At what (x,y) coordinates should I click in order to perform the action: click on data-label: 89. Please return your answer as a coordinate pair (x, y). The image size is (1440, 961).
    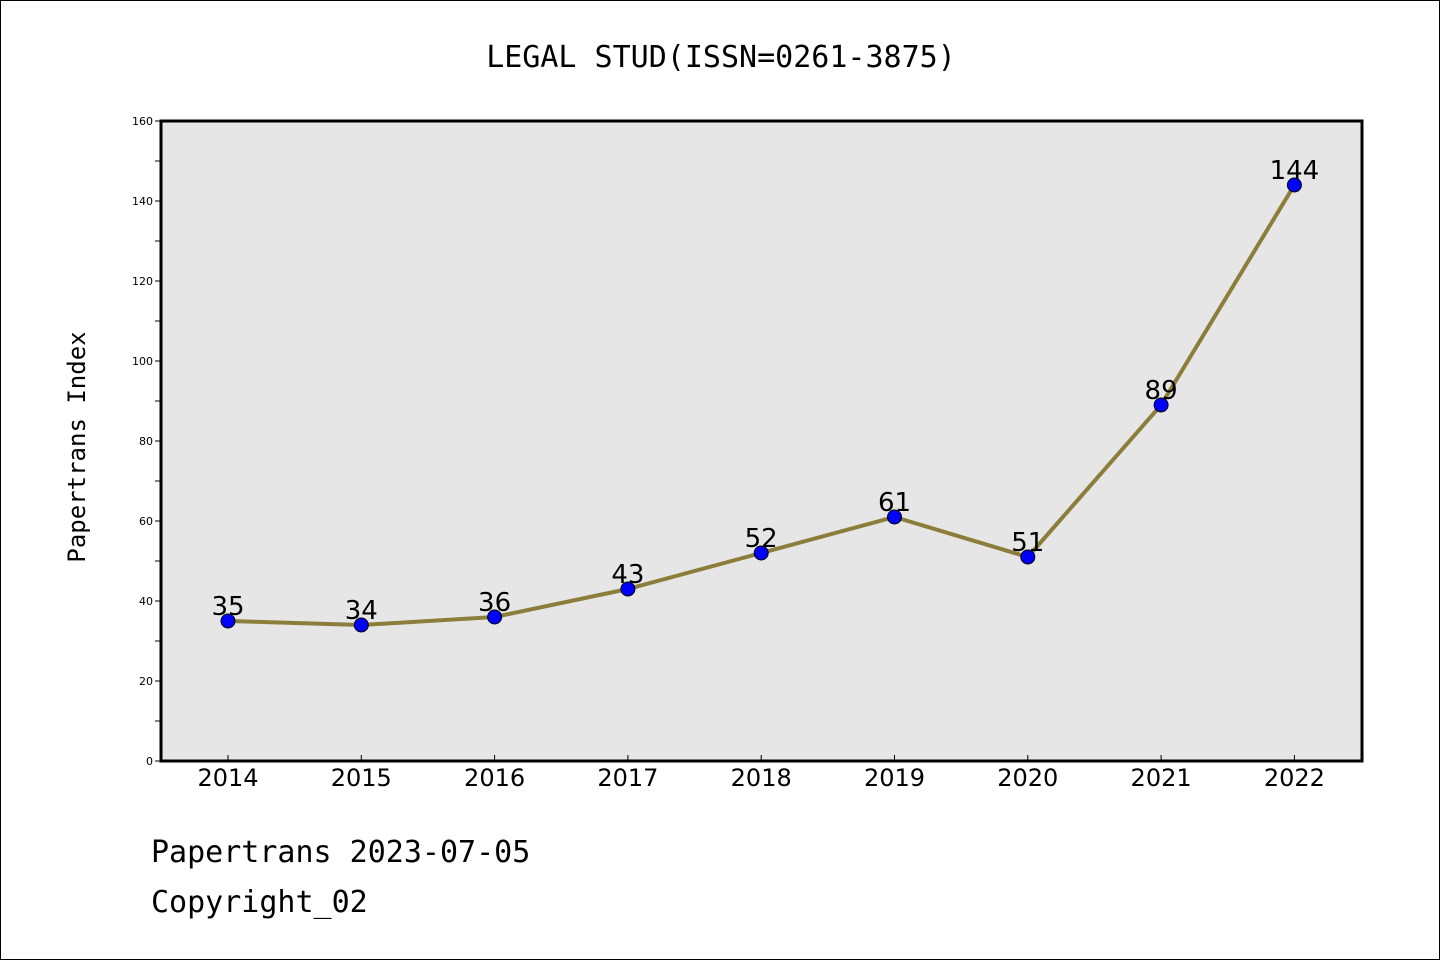
    Looking at the image, I should click on (1161, 391).